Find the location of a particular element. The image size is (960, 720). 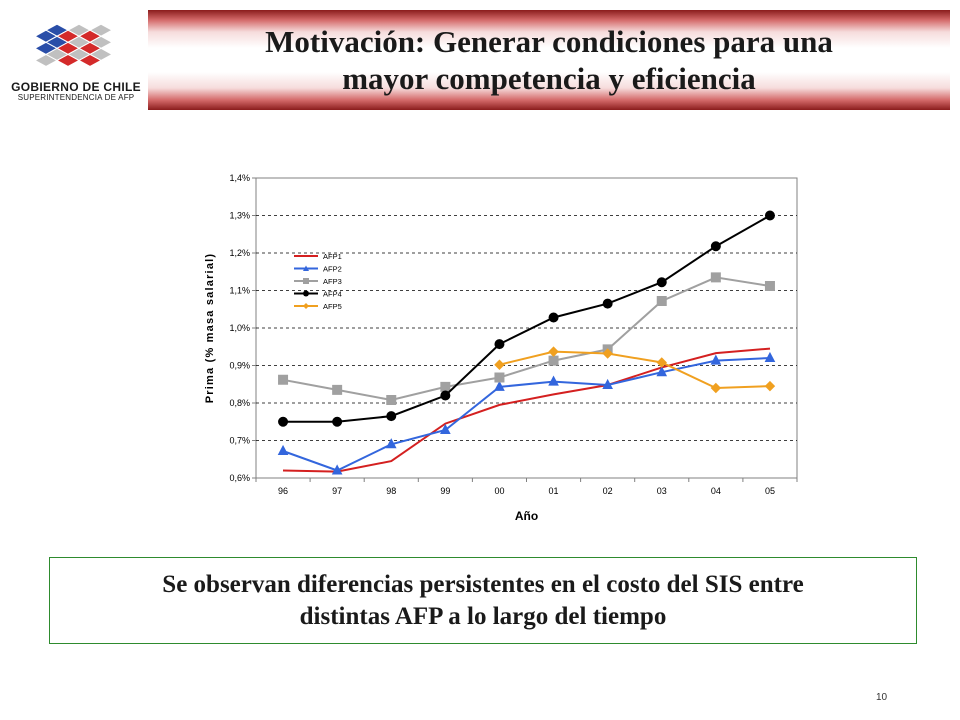

x-tick-label: 05 is located at coordinates (770, 491).